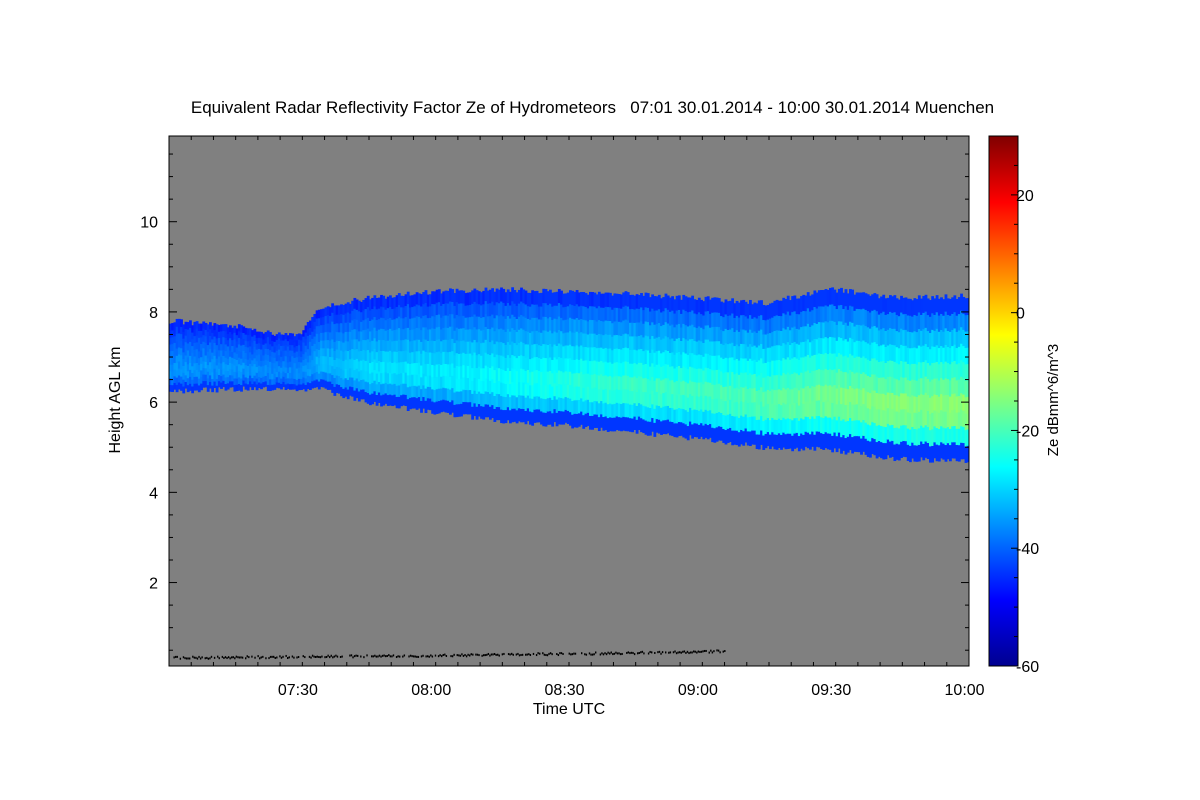  What do you see at coordinates (298, 690) in the screenshot?
I see `x-tick-label: 07:30` at bounding box center [298, 690].